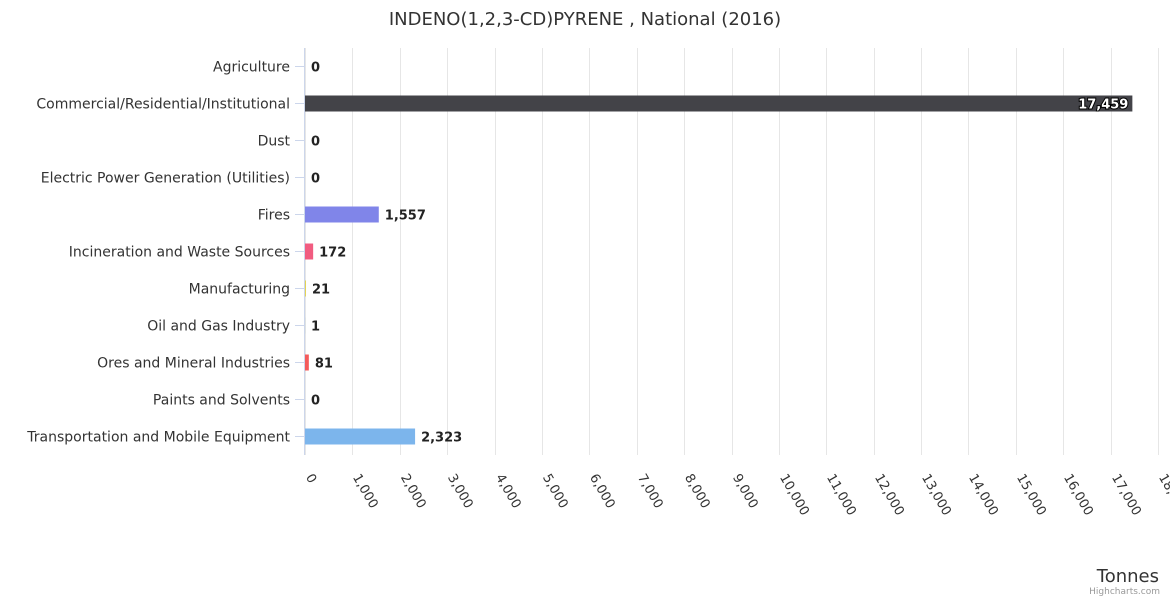 This screenshot has height=600, width=1170. What do you see at coordinates (460, 492) in the screenshot?
I see `x-tick-label: 3,000` at bounding box center [460, 492].